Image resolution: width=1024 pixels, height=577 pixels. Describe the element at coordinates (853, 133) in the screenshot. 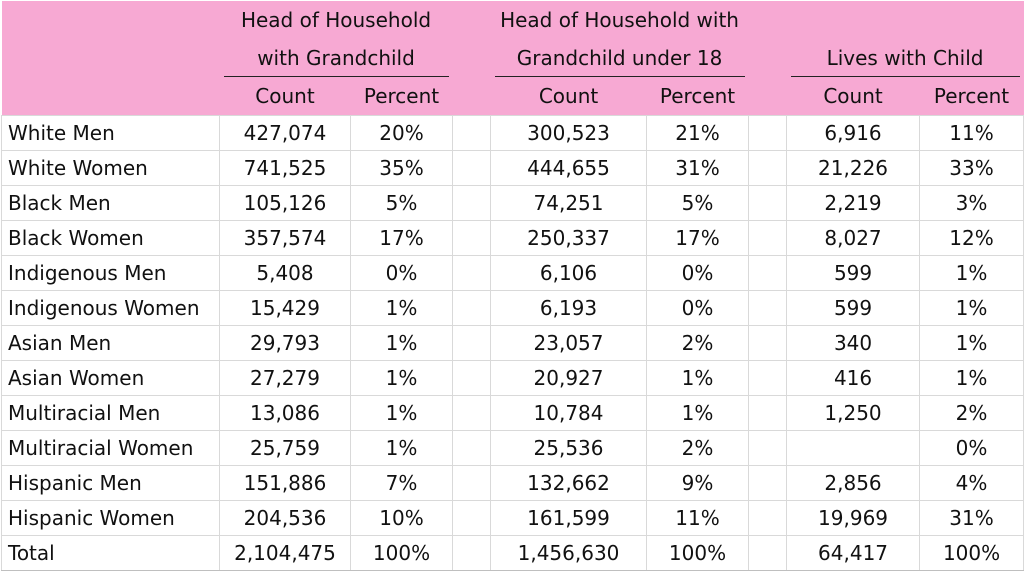

I see `cell-c-count: 6,916` at that location.